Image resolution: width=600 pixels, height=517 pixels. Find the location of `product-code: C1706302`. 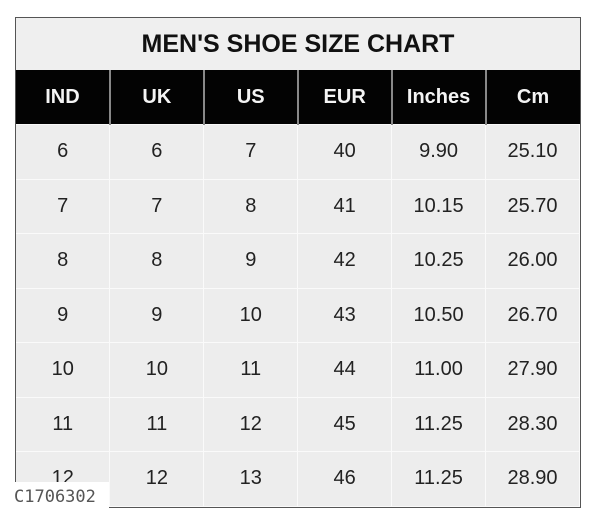

product-code: C1706302 is located at coordinates (61, 496).